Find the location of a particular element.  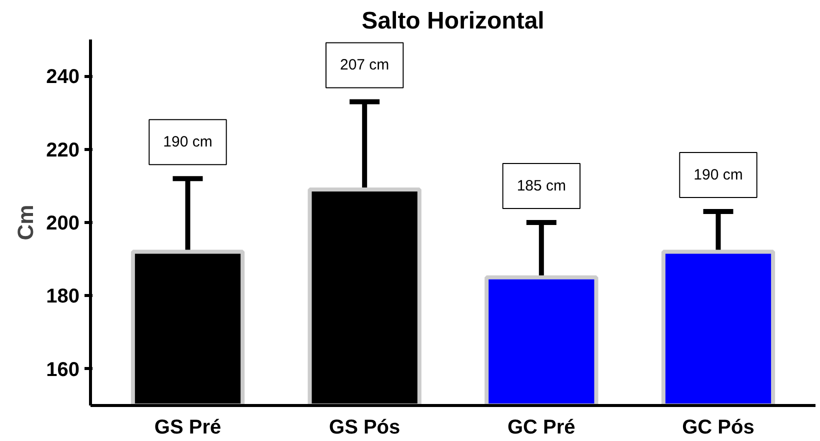

x-tick-label: GC Pré is located at coordinates (542, 427).